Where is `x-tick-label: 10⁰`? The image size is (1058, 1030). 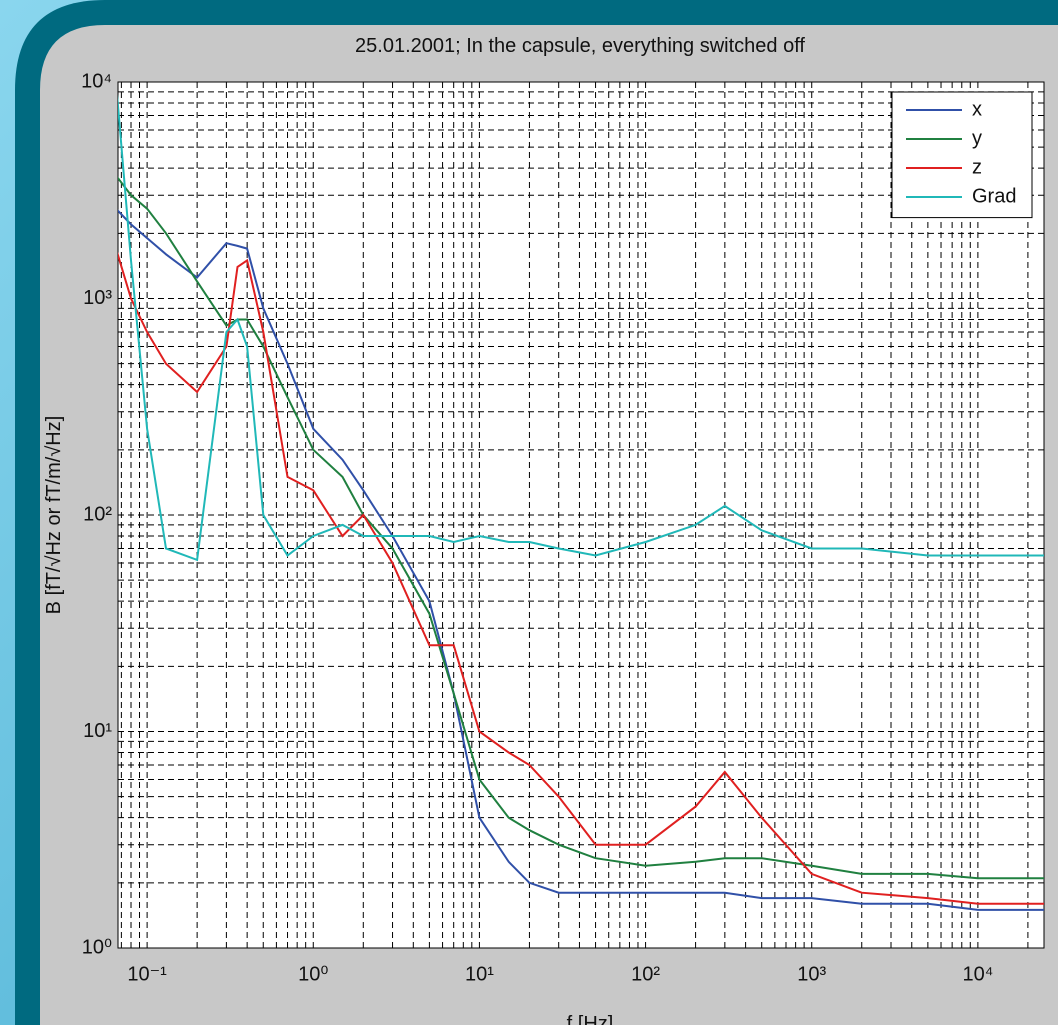 x-tick-label: 10⁰ is located at coordinates (313, 974).